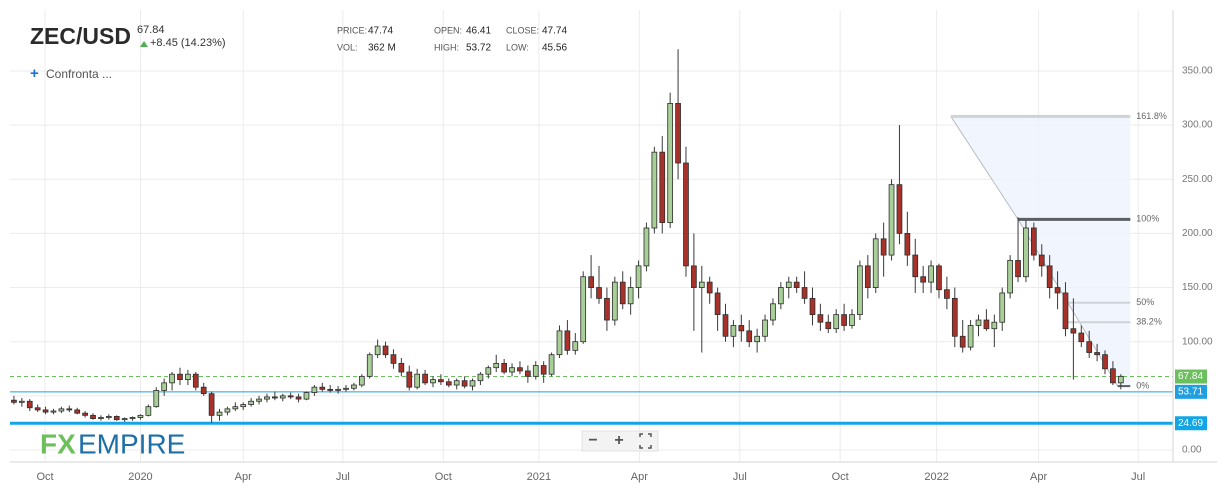  Describe the element at coordinates (131, 443) in the screenshot. I see `logo-empire: EMPIRE` at that location.